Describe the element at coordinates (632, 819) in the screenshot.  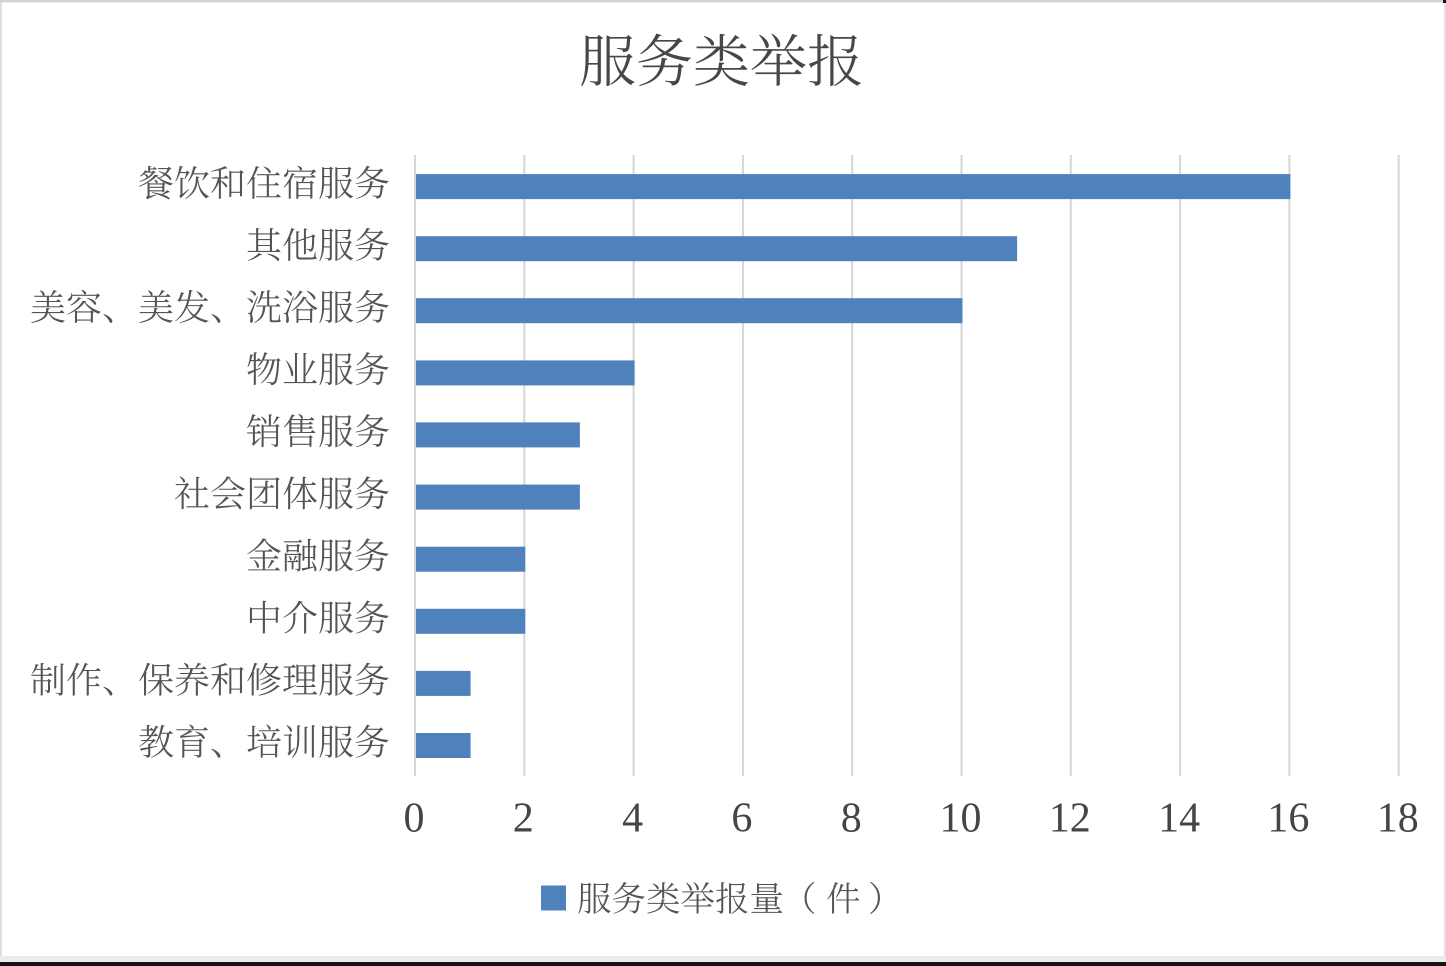
I see `svg-text: 4` at that location.